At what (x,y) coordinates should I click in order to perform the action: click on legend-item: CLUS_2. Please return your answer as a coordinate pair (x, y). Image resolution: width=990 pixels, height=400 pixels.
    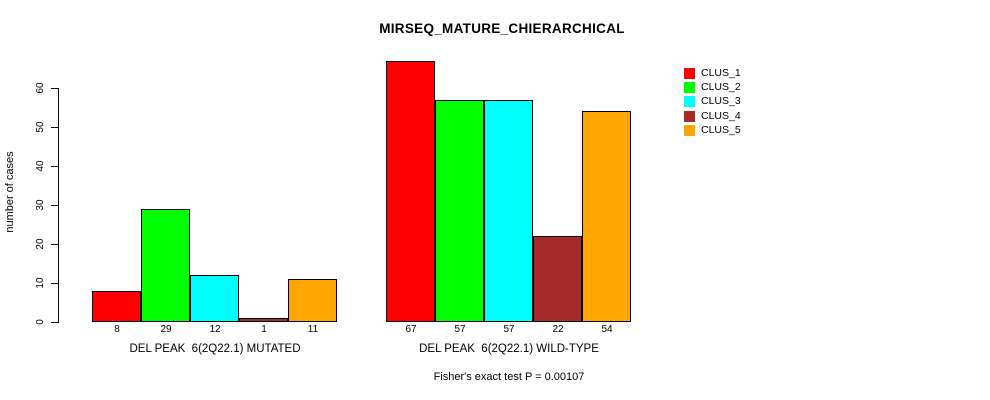
    Looking at the image, I should click on (712, 87).